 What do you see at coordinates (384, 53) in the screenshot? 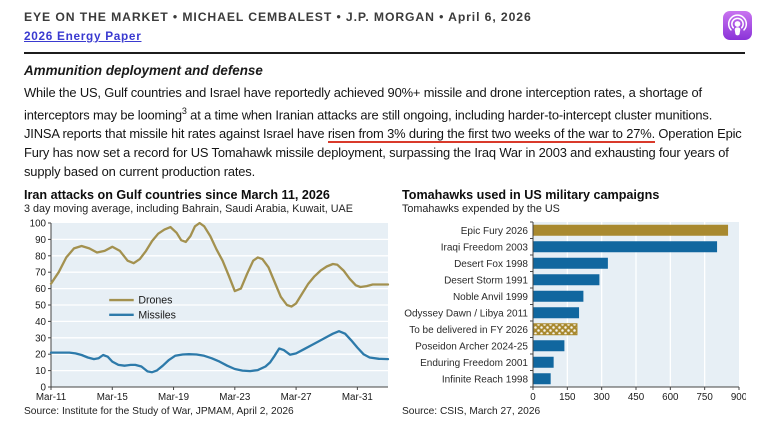
I see `header-divider` at bounding box center [384, 53].